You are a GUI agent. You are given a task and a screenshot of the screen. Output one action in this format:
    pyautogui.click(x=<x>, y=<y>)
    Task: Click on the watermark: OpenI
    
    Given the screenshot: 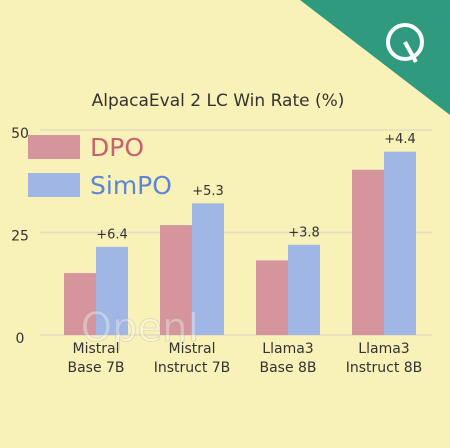 What is the action you would take?
    pyautogui.click(x=140, y=328)
    